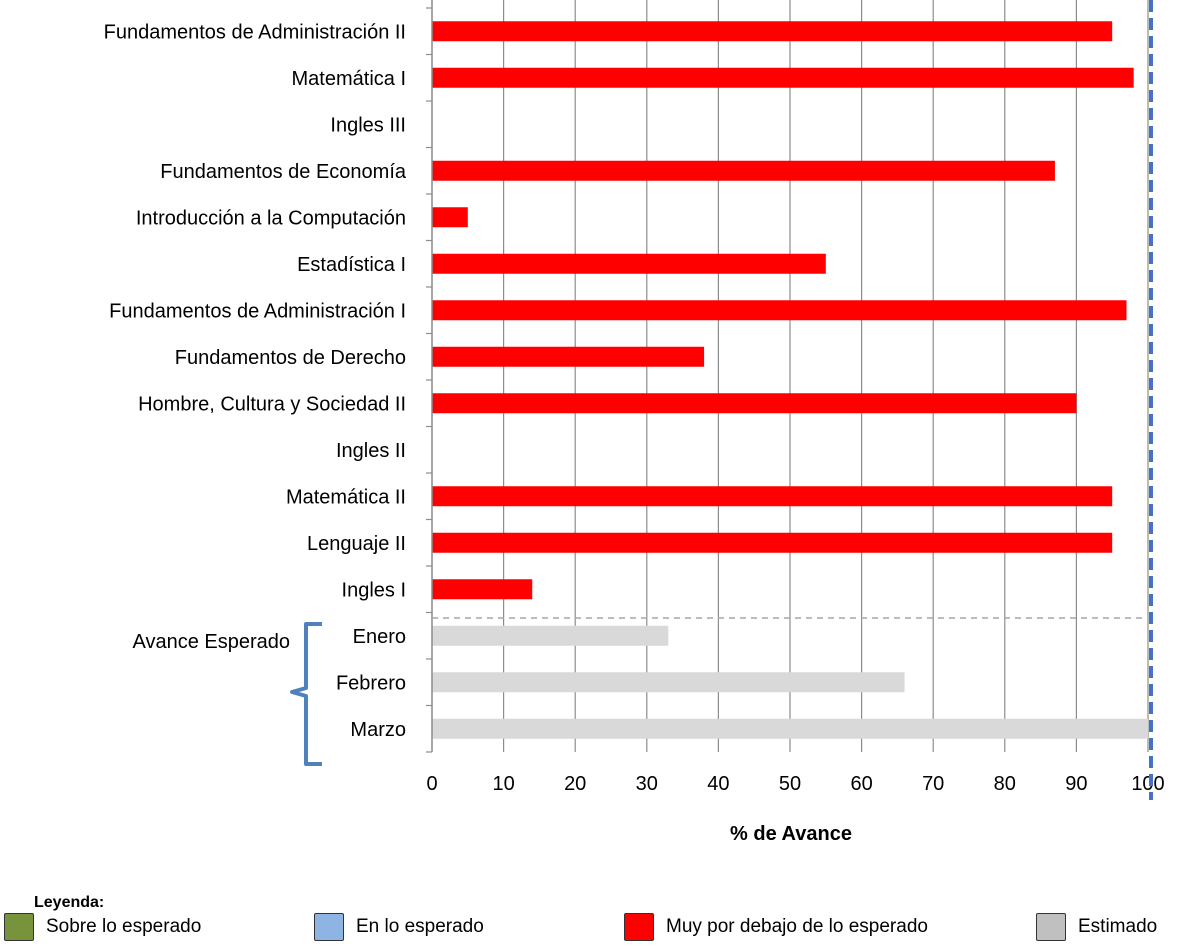 The width and height of the screenshot is (1184, 948). I want to click on legend-label: Sobre lo esperado, so click(124, 926).